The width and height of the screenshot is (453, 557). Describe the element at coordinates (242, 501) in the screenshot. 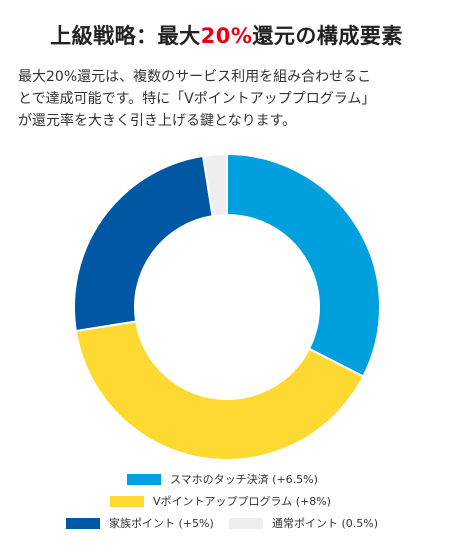

I see `legend-label: Vポイントアッププログラム (+8%)` at that location.